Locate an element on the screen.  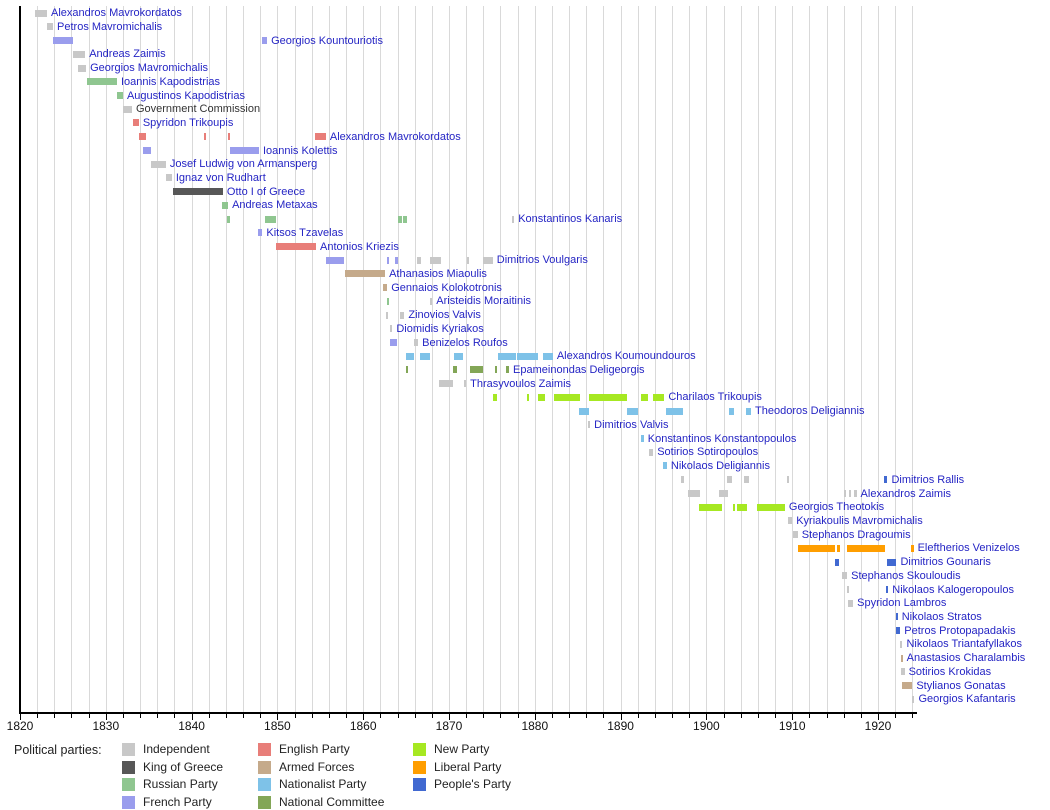
person-link: Theodoros Deligiannis is located at coordinates (810, 411).